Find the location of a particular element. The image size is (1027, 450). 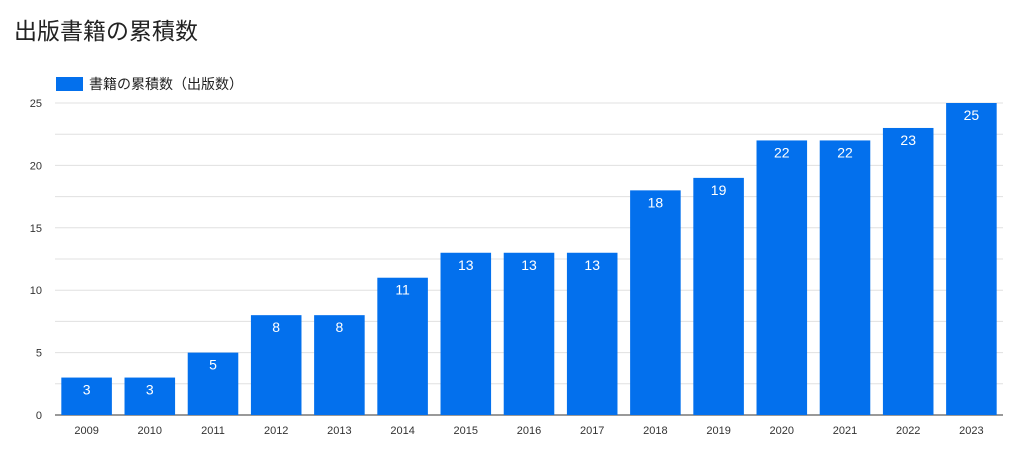

data-label: 19 is located at coordinates (719, 190).